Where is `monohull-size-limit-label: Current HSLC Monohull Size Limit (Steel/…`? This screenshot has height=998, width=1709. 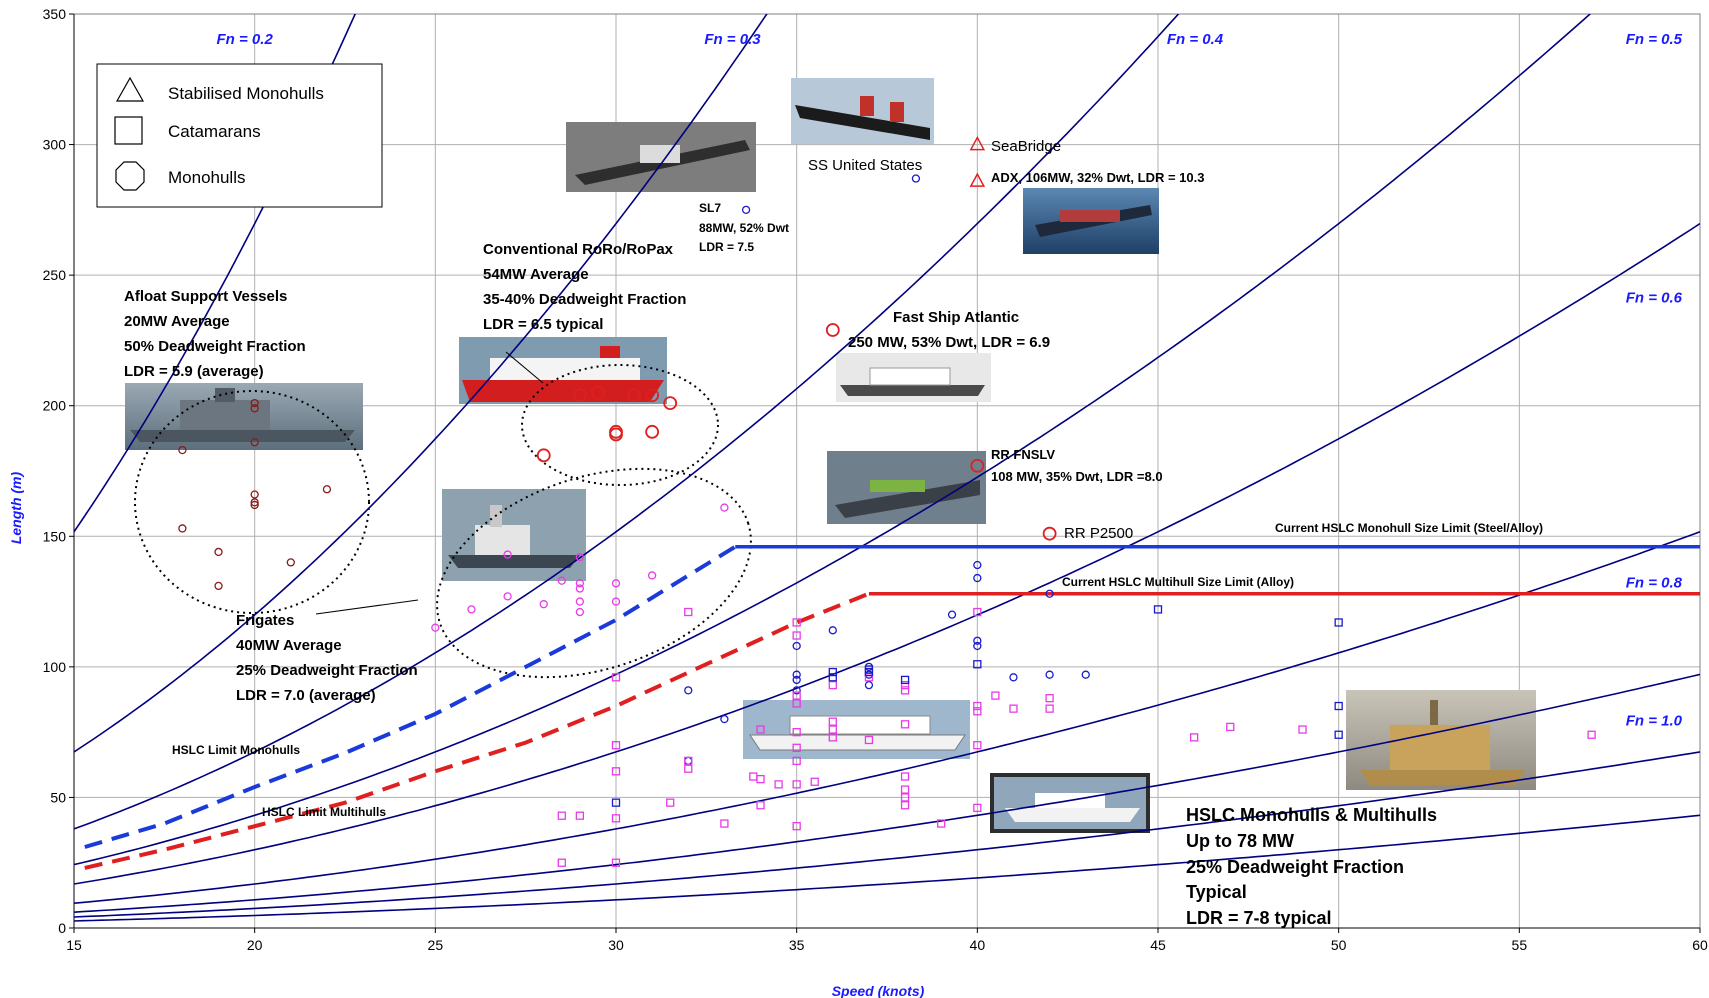 monohull-size-limit-label: Current HSLC Monohull Size Limit (Steel/… is located at coordinates (1409, 528).